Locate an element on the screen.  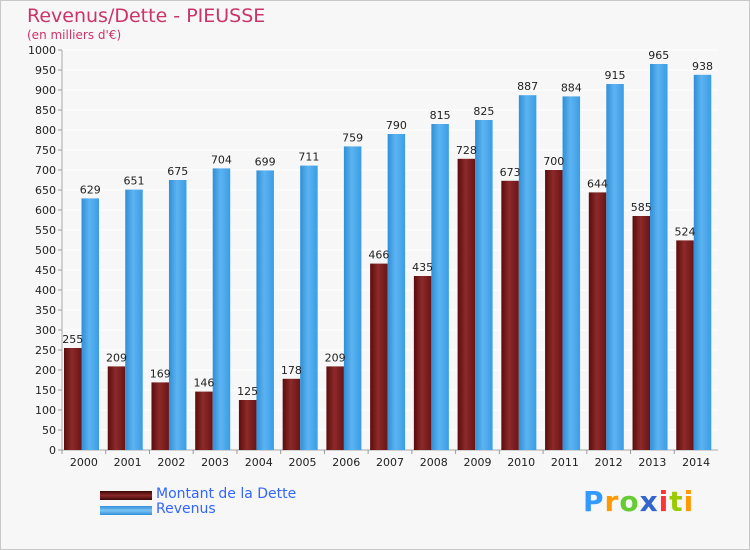
y-tick-label: 750 is located at coordinates (45, 150).